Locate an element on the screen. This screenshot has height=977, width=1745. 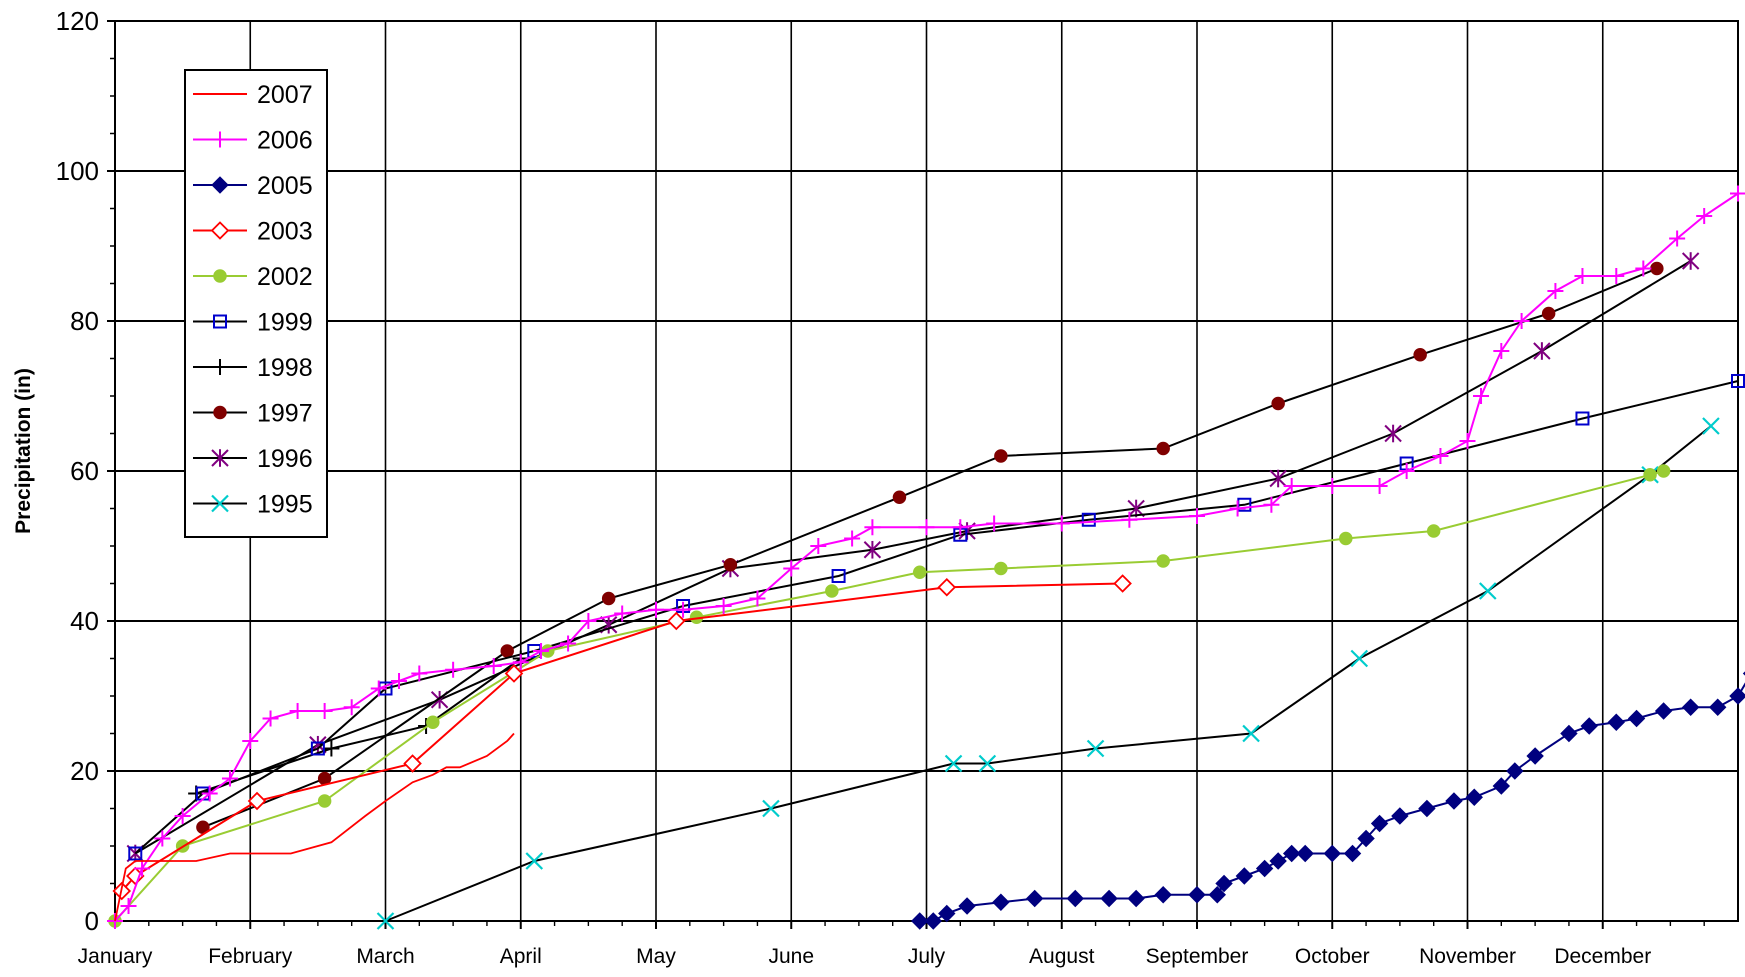
x-tick-label: February is located at coordinates (250, 956).